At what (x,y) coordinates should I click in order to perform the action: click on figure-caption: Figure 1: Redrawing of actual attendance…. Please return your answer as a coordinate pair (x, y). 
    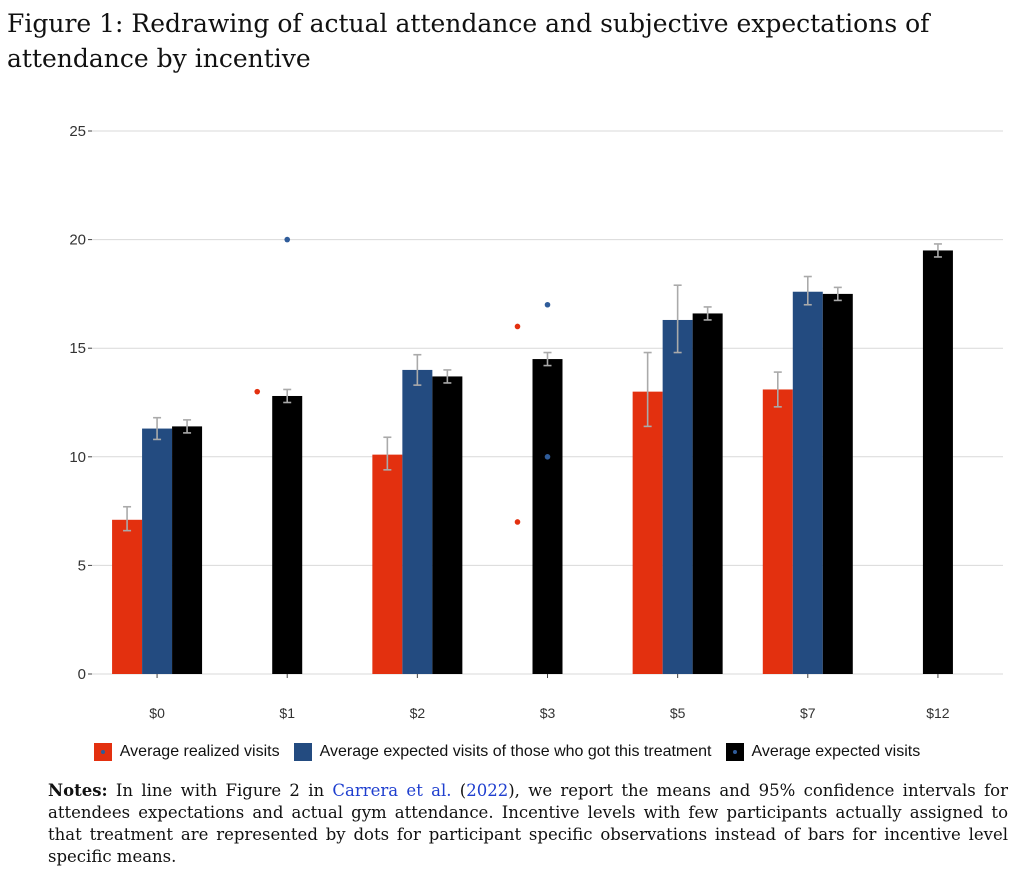
    Looking at the image, I should click on (468, 41).